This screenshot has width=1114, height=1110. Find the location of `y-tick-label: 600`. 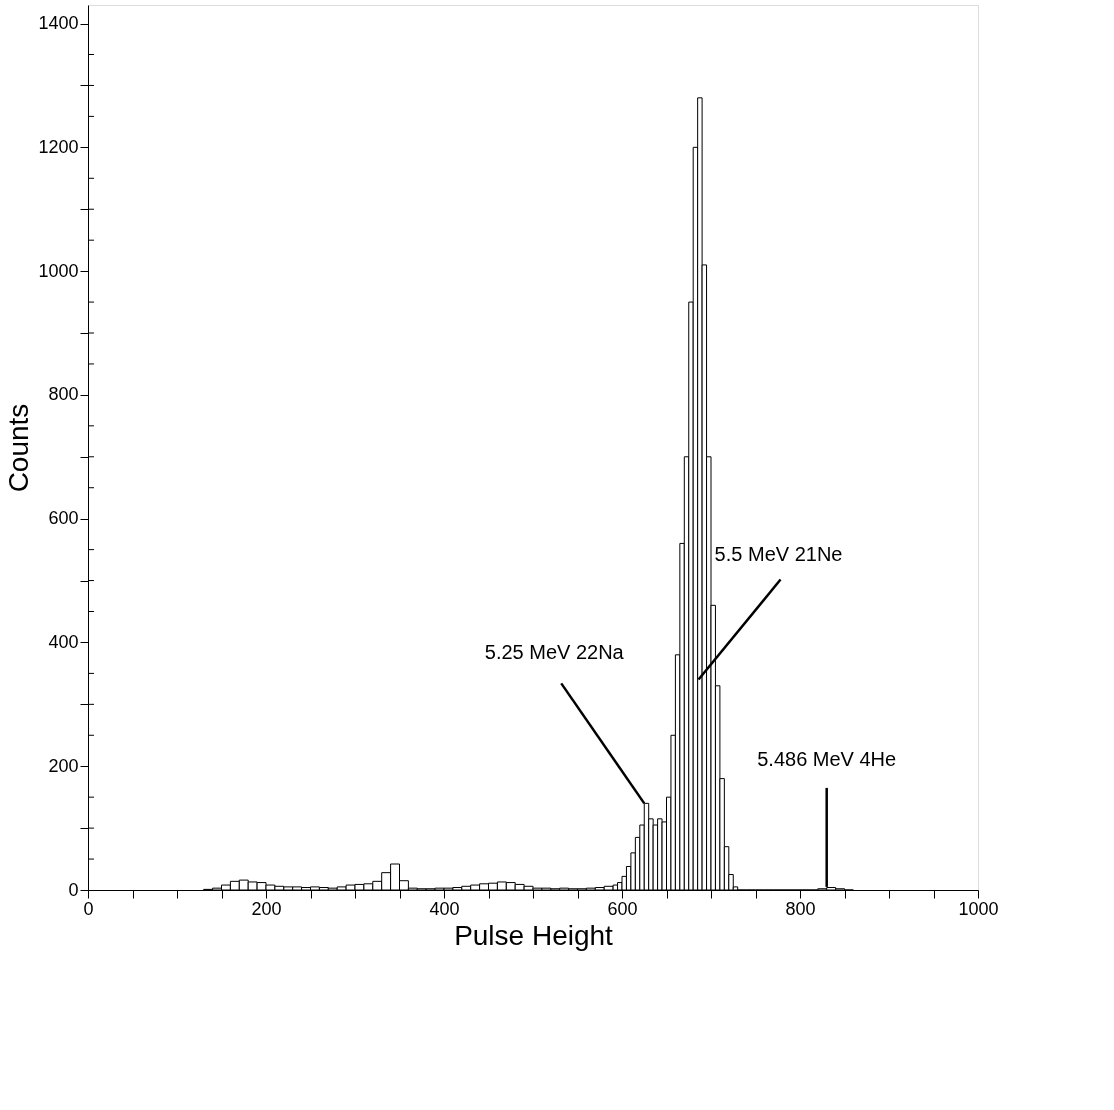

y-tick-label: 600 is located at coordinates (63, 518).